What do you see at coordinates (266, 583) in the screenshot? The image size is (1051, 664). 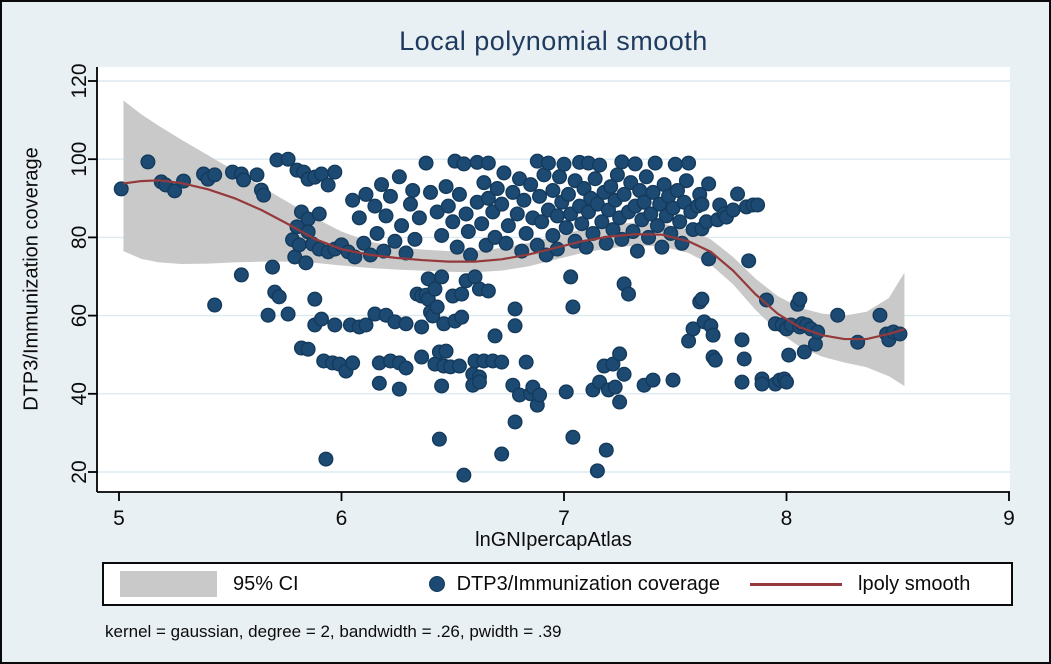 I see `legend-label-ci: 95% CI` at bounding box center [266, 583].